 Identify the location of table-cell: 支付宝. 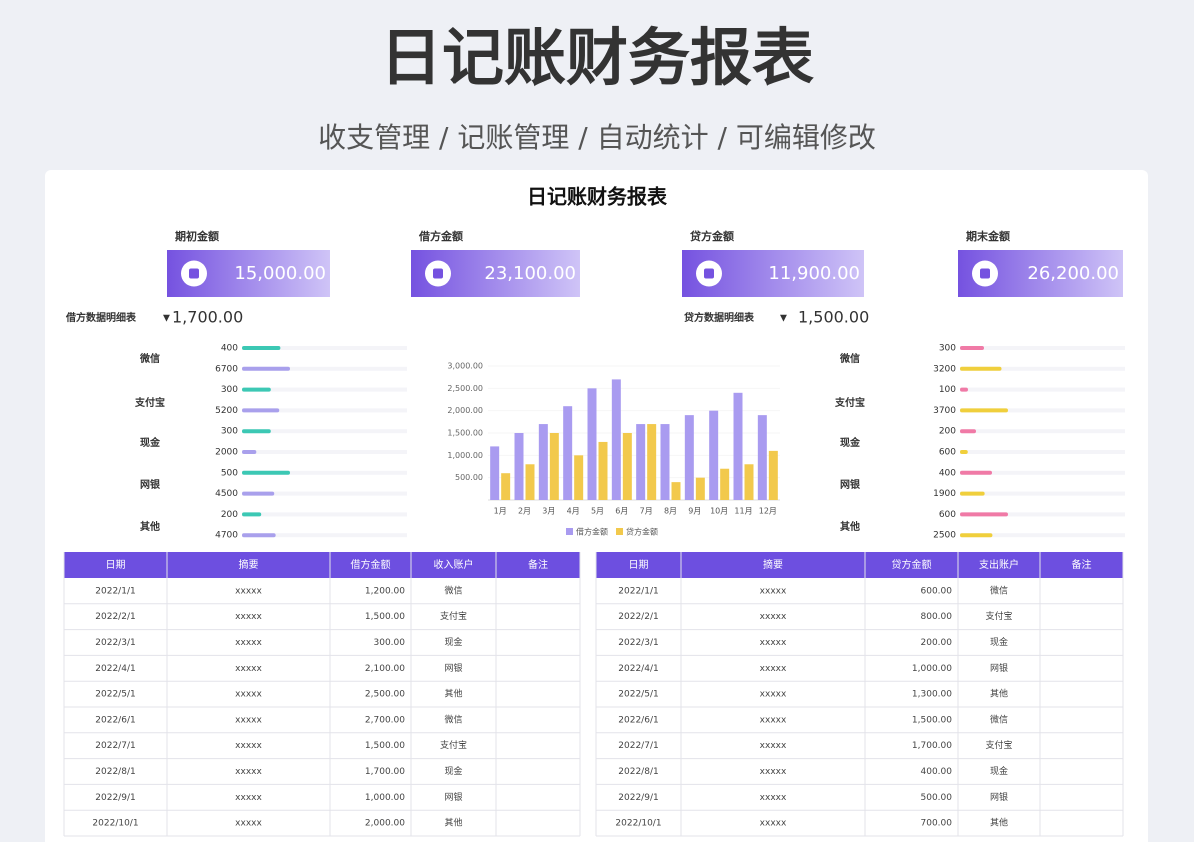
(453, 745).